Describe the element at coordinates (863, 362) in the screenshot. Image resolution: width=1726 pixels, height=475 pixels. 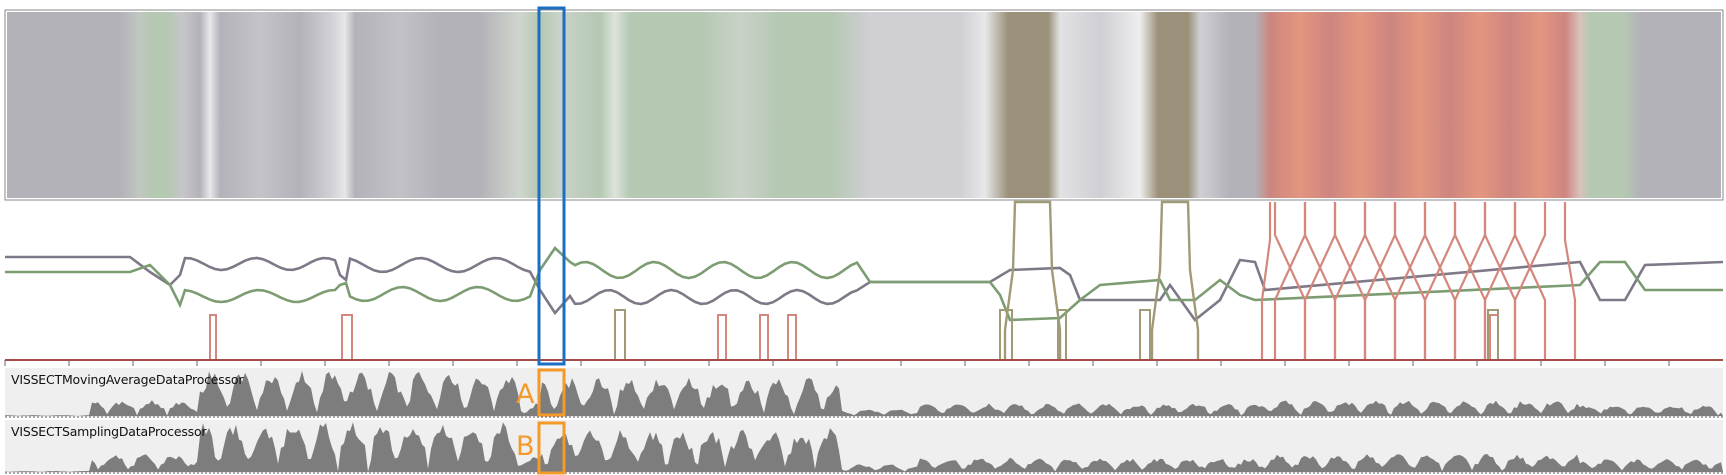
I see `time-axis` at that location.